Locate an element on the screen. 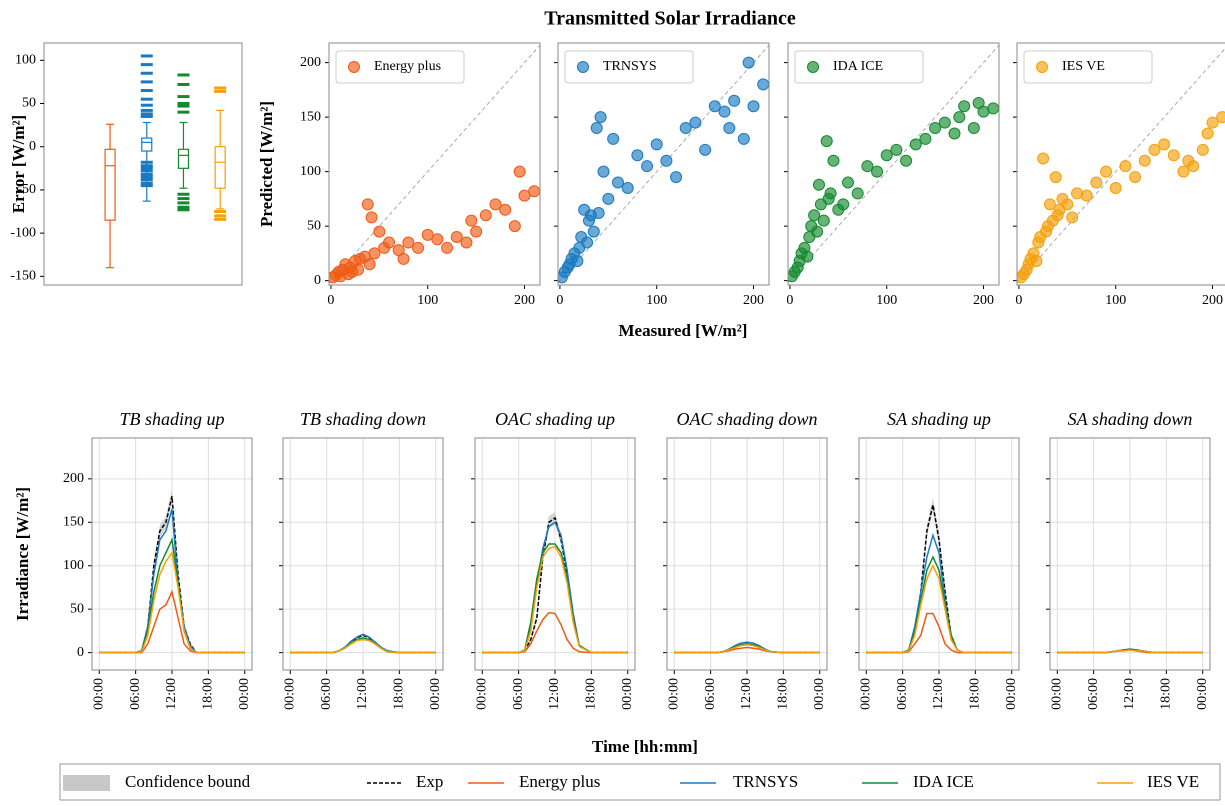 The width and height of the screenshot is (1225, 806). y-tick-label: 150 is located at coordinates (73, 522).